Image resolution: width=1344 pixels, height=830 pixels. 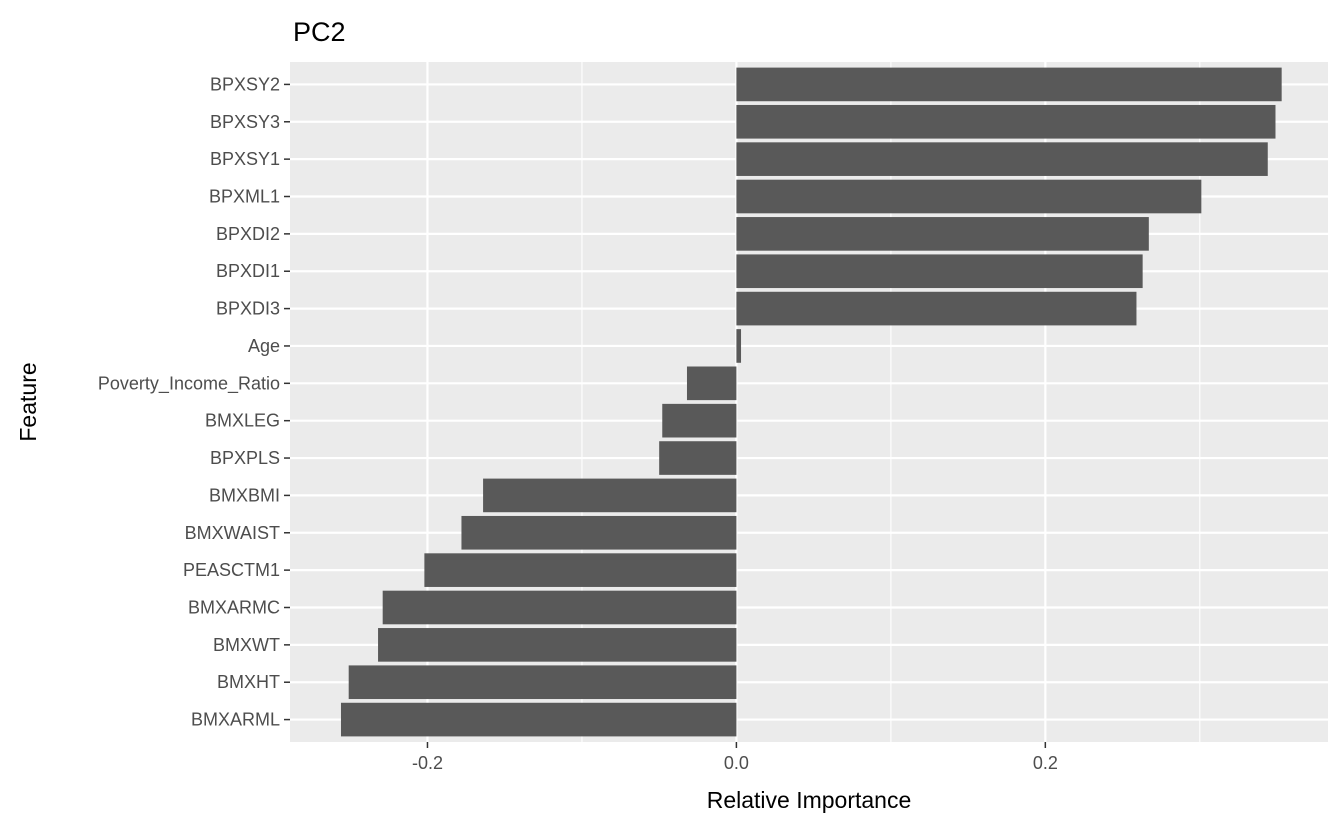 What do you see at coordinates (319, 32) in the screenshot?
I see `chart-title: PC2` at bounding box center [319, 32].